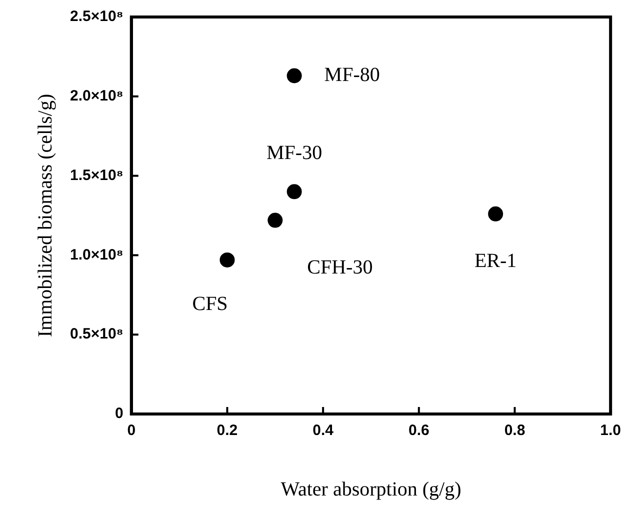 The image size is (629, 516). I want to click on x-tick-label: 0.4, so click(323, 431).